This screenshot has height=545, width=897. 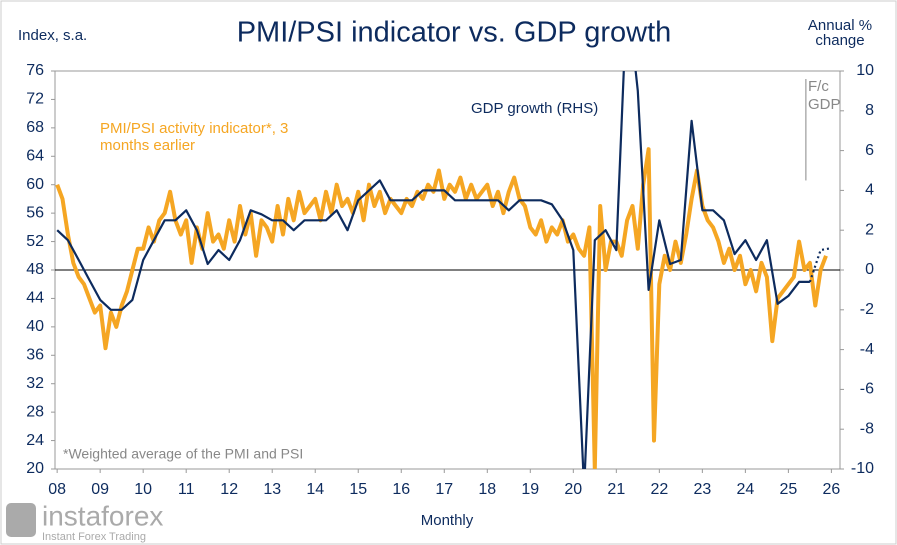 What do you see at coordinates (35, 411) in the screenshot?
I see `y-tick-label: 28` at bounding box center [35, 411].